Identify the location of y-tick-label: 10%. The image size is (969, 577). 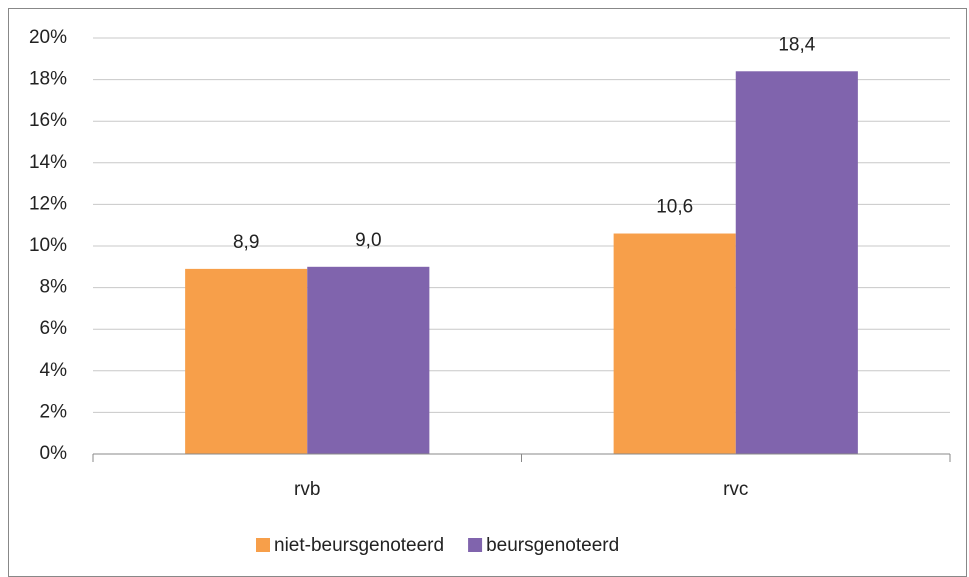
(48, 245).